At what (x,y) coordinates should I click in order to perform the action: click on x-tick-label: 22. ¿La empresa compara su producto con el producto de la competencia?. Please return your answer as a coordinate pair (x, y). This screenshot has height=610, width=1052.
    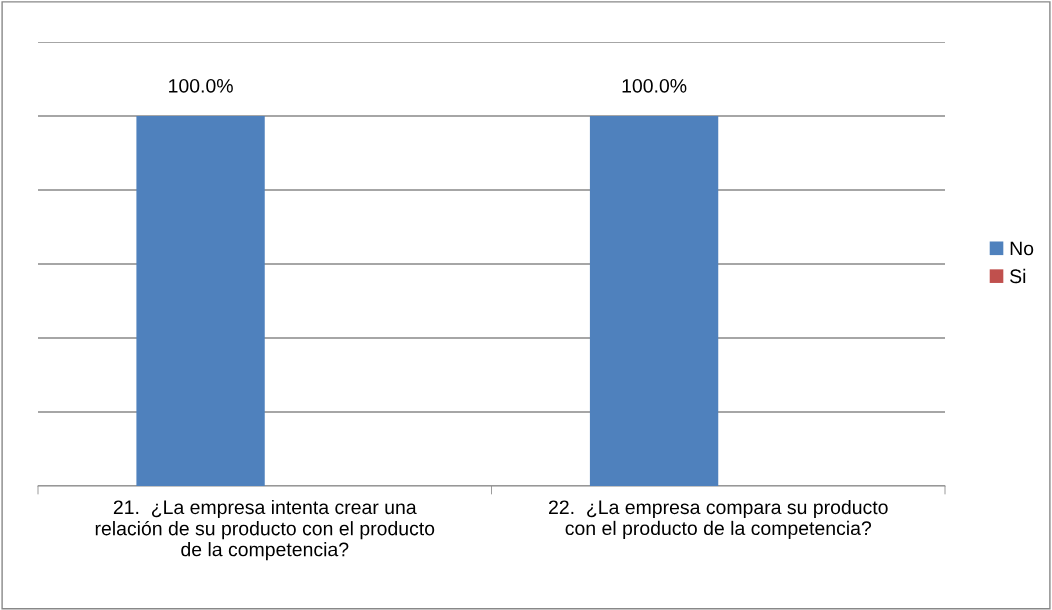
    Looking at the image, I should click on (718, 519).